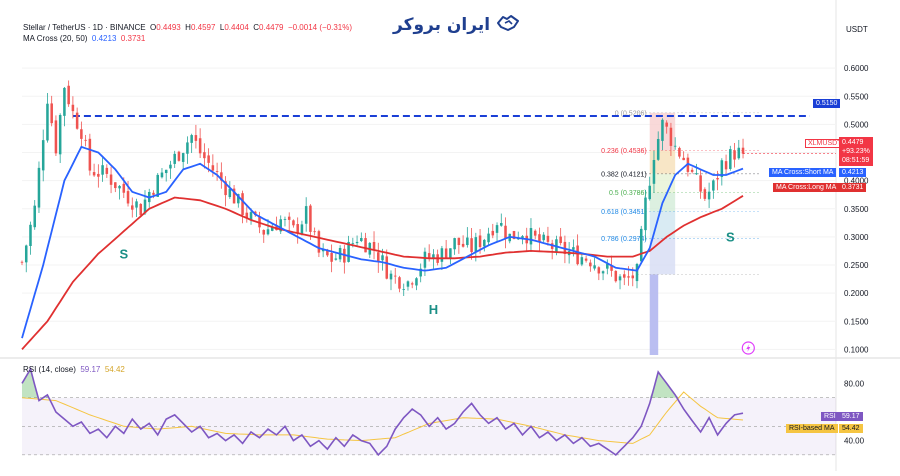  I want to click on iran-broker-logo: ایران بروکر, so click(456, 24).